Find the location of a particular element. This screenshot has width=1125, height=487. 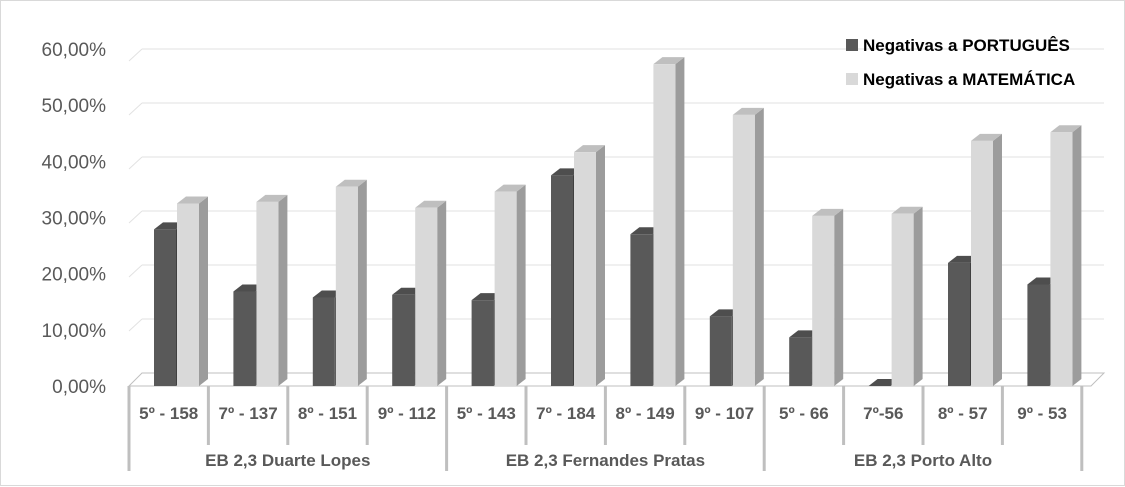

chart-floor is located at coordinates (616, 379).